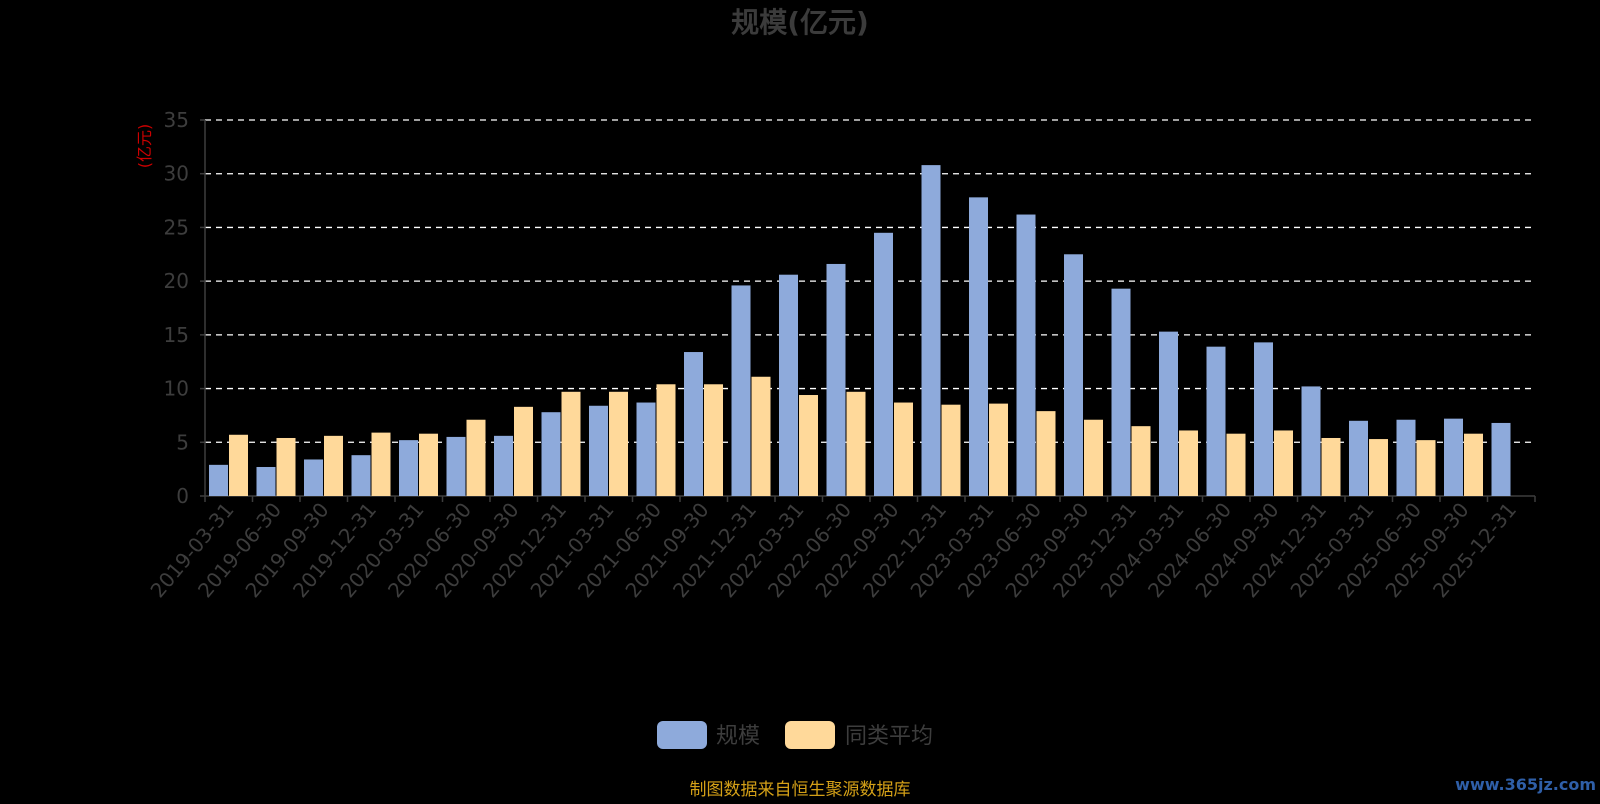  What do you see at coordinates (682, 735) in the screenshot?
I see `legend-swatch-scale` at bounding box center [682, 735].